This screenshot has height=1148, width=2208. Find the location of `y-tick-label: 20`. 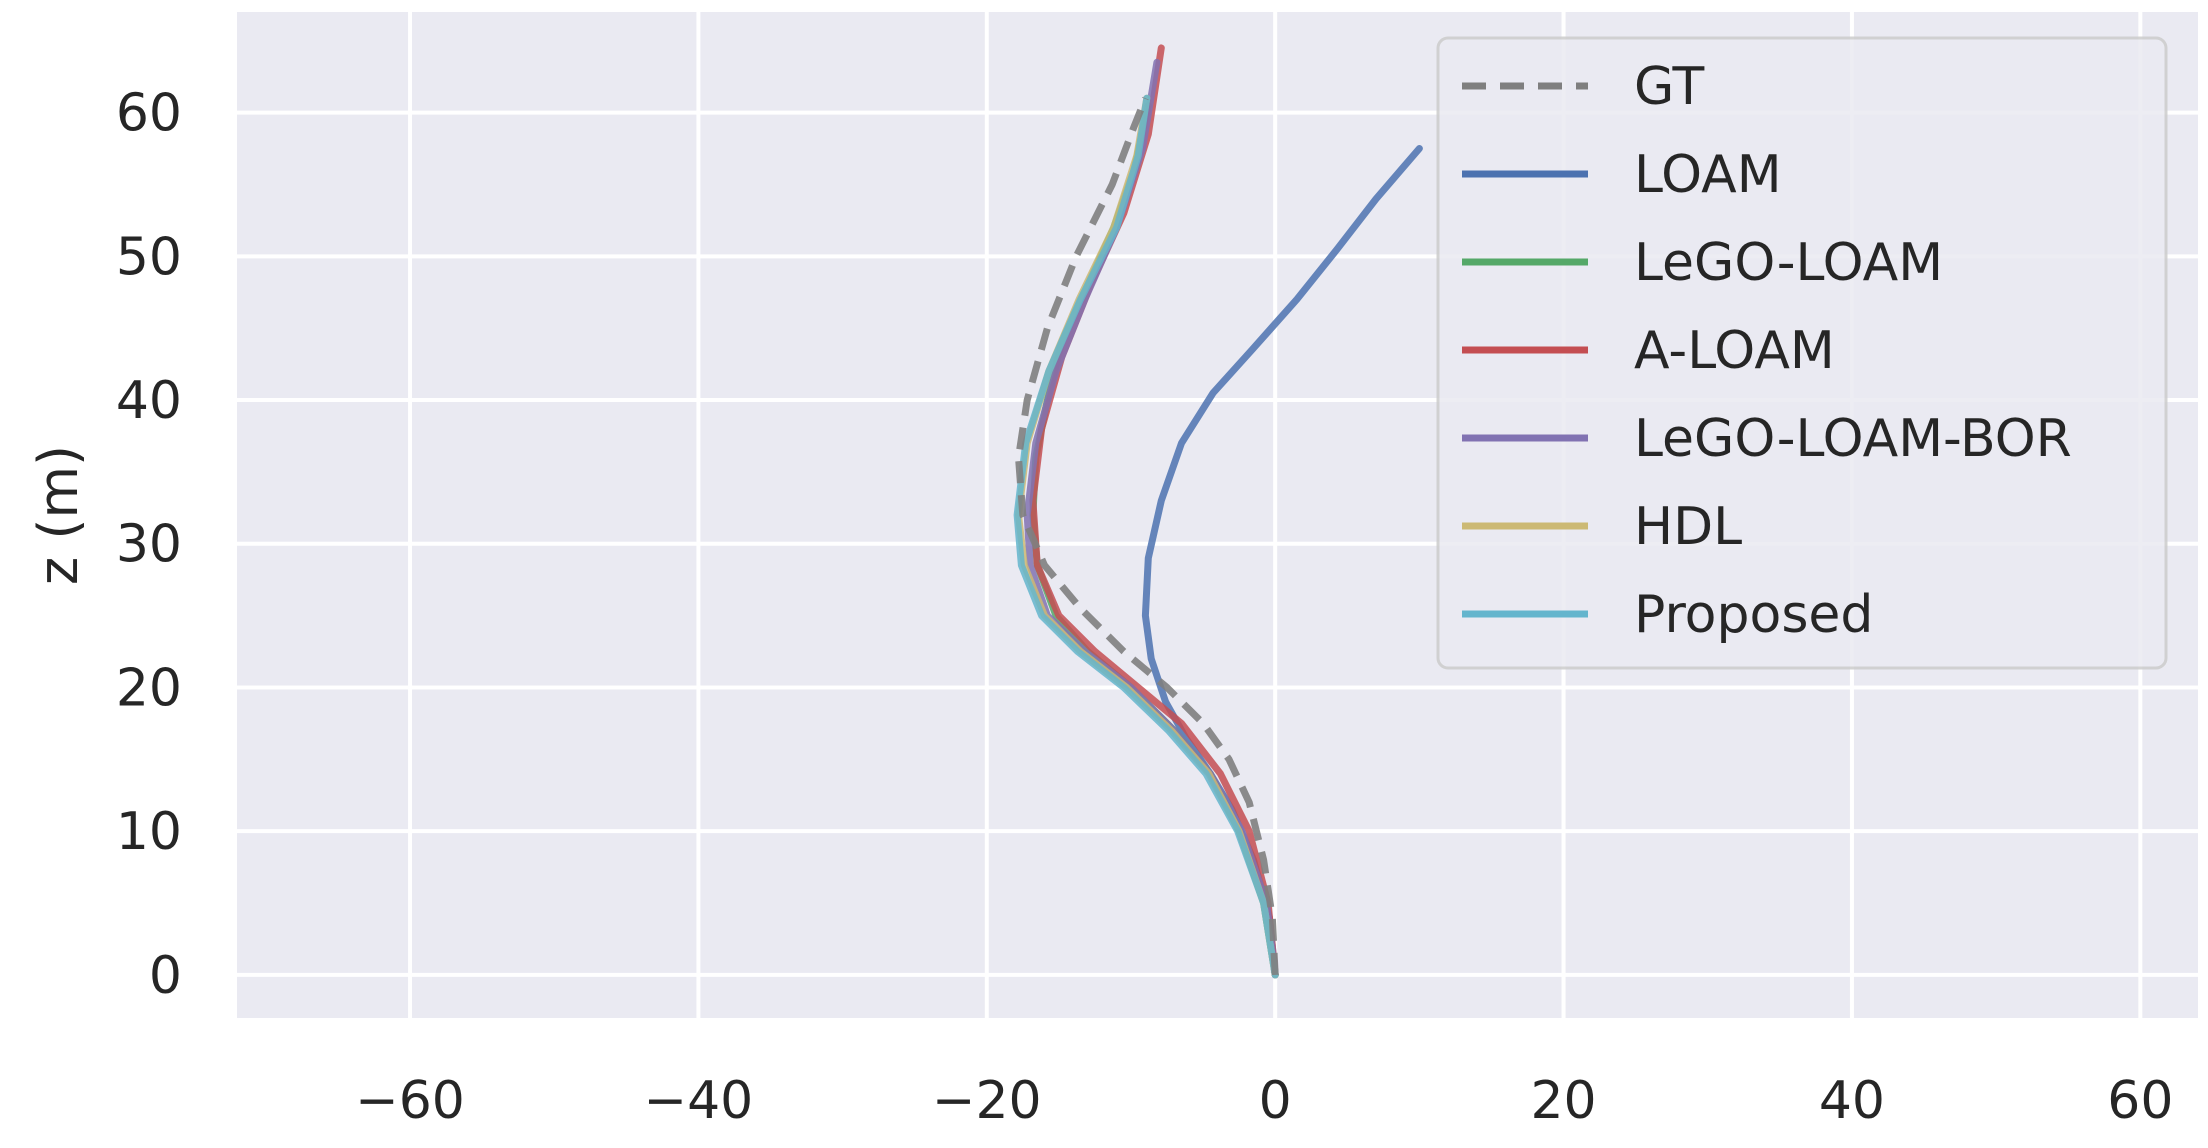

y-tick-label: 20 is located at coordinates (149, 688).